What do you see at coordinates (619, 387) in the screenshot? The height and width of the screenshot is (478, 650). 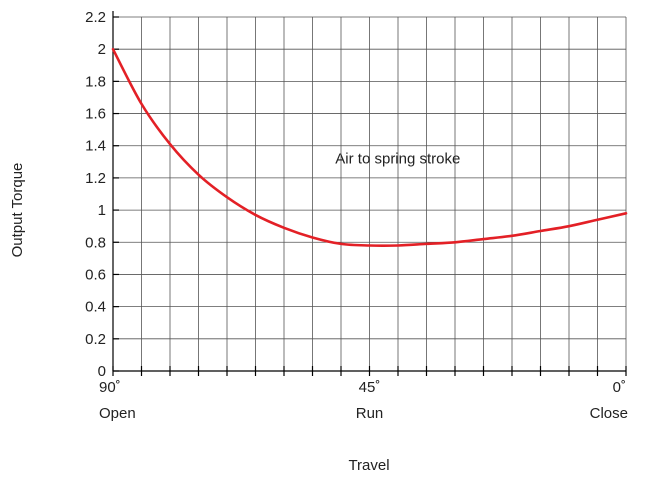 I see `x-tick-label-degree: 0˚` at bounding box center [619, 387].